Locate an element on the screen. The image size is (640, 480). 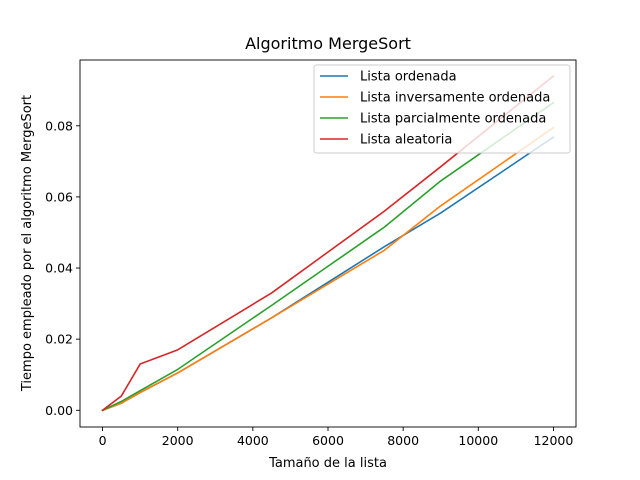
legend-label-1: Lista ordenada is located at coordinates (408, 77).